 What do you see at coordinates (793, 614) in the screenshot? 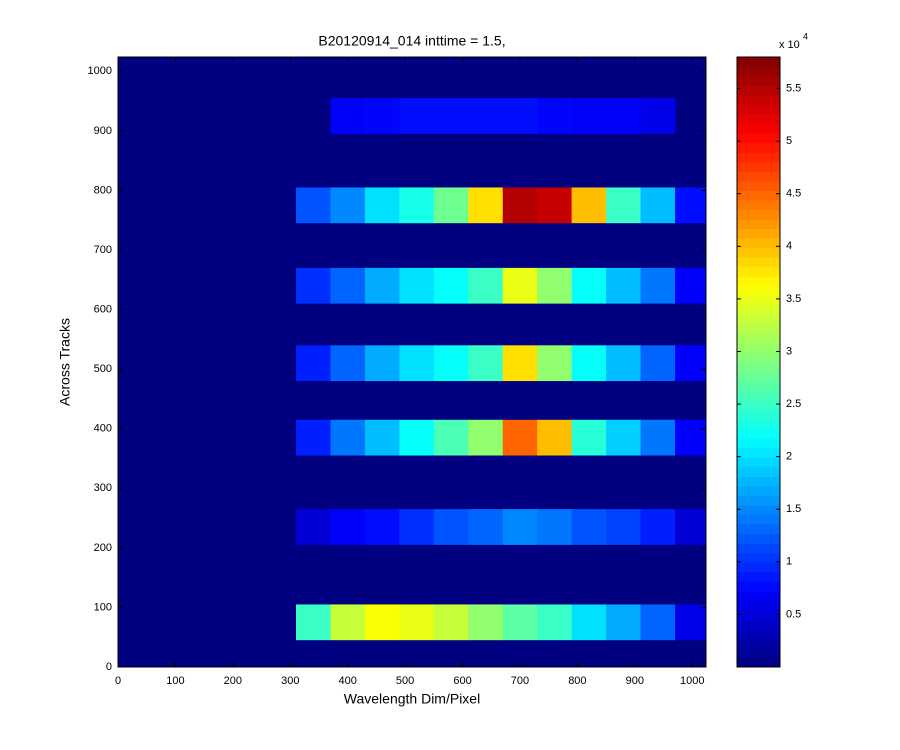
I see `colorbar-tick-label: 0.5` at bounding box center [793, 614].